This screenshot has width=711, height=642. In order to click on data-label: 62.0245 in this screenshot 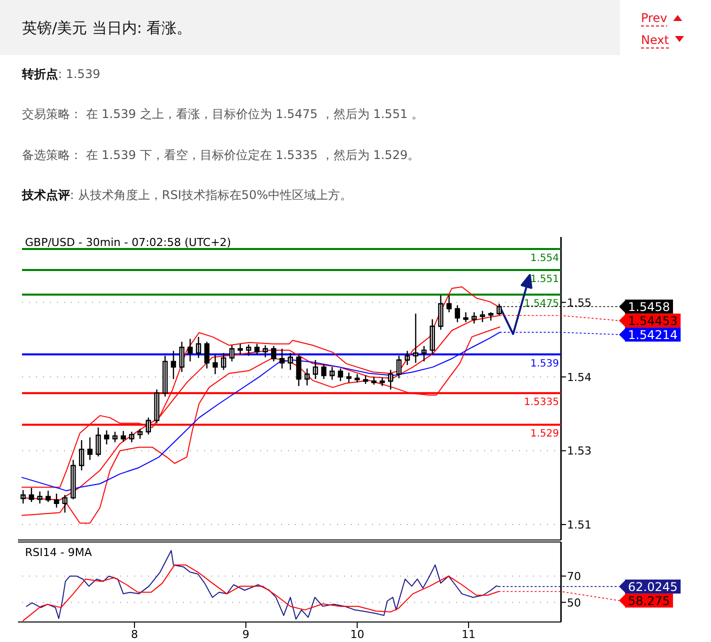, I will do `click(653, 587)`.